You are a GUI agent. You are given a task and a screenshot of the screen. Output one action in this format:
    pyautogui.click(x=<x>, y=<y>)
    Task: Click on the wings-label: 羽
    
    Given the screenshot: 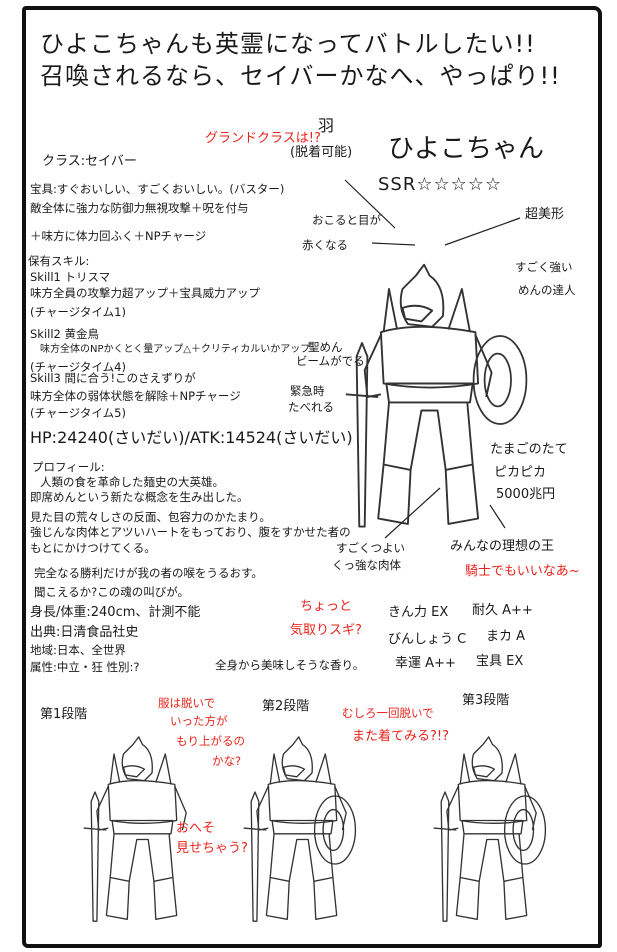 What is the action you would take?
    pyautogui.click(x=326, y=125)
    